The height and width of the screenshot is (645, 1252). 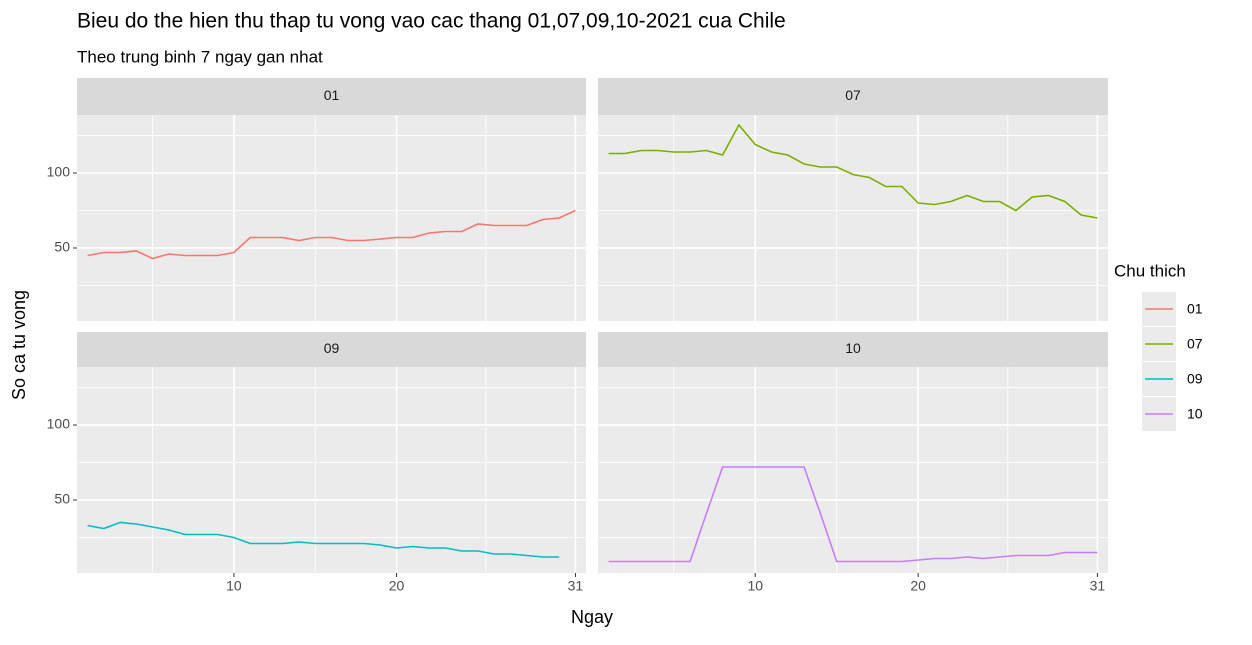 I want to click on legend-label: 07, so click(x=1195, y=344).